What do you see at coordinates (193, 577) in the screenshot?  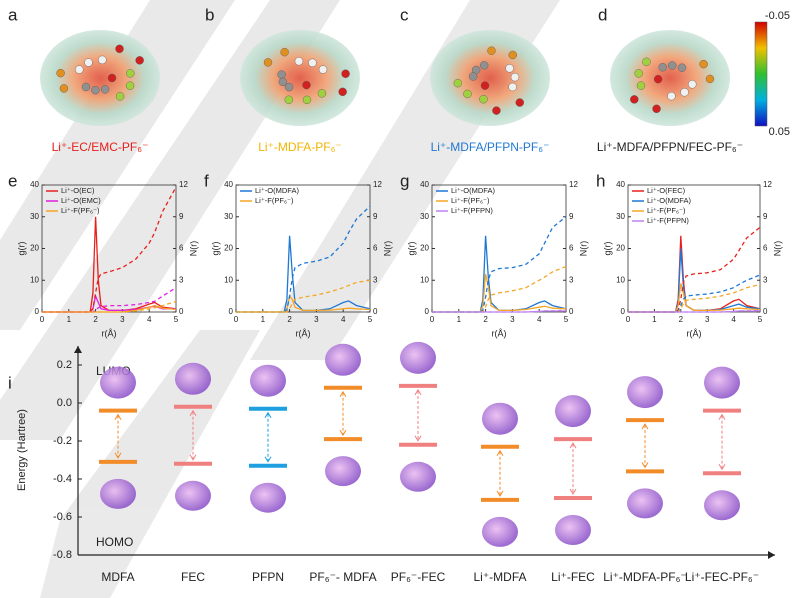 I see `category-label: FEC` at bounding box center [193, 577].